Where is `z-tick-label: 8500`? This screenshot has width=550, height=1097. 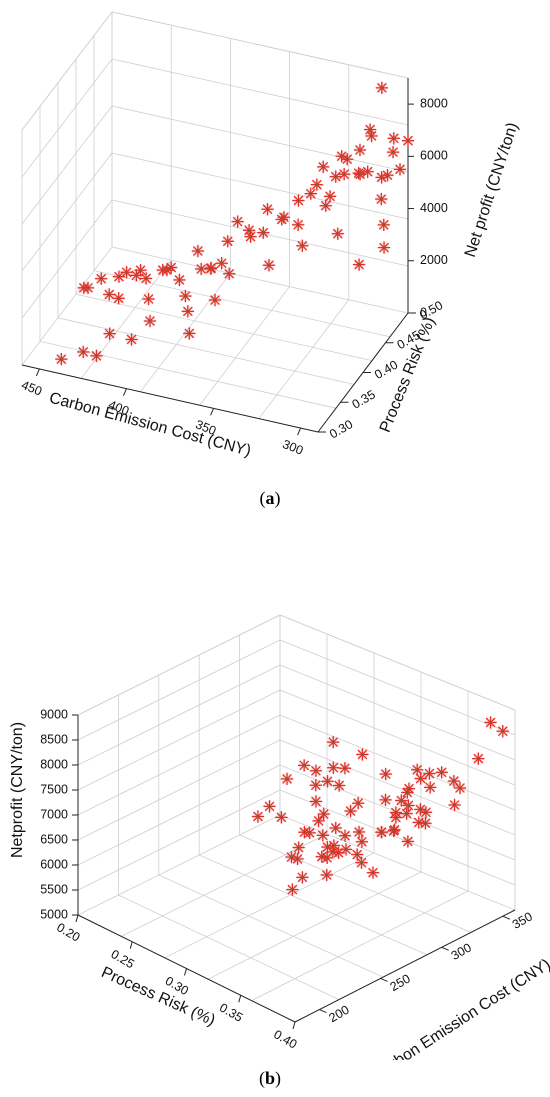
z-tick-label: 8500 is located at coordinates (54, 739).